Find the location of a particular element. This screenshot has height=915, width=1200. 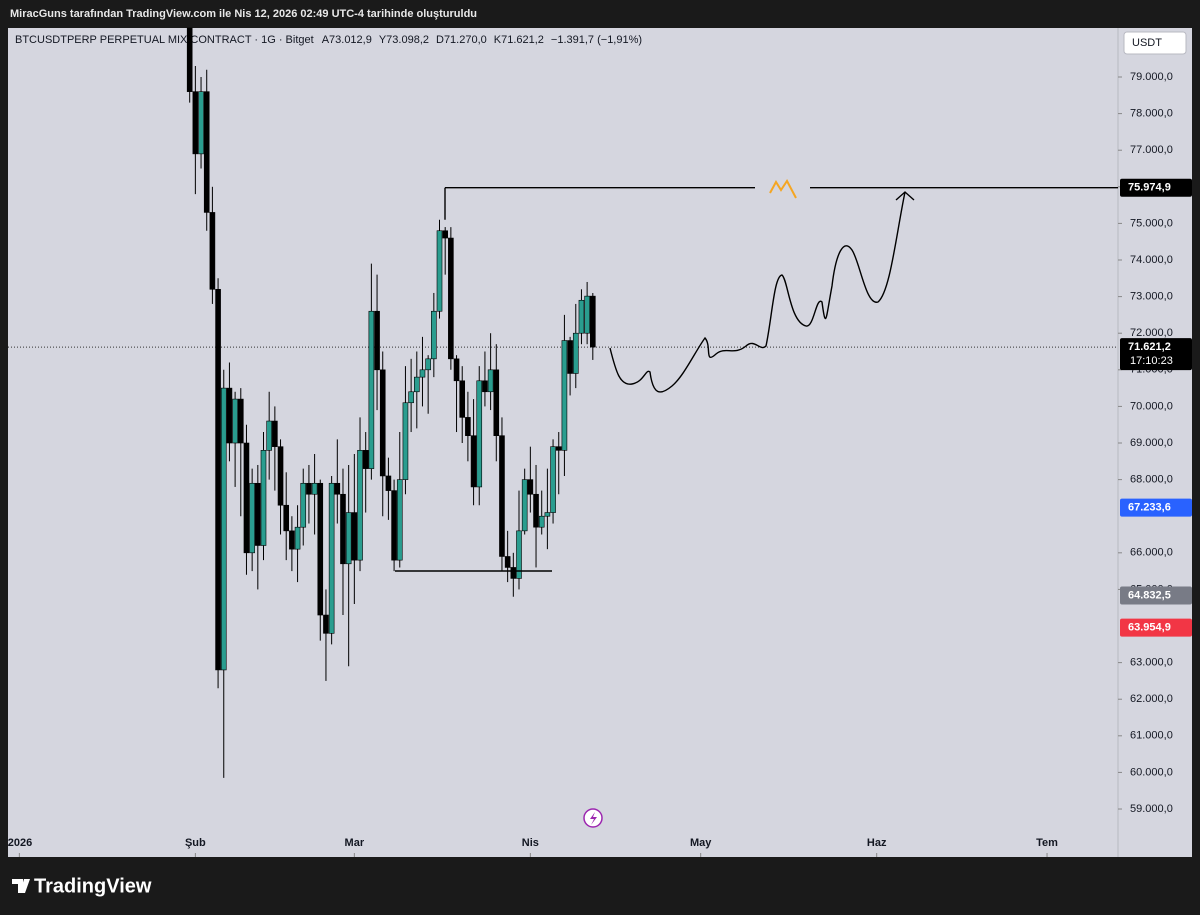

y-tick-label: 63.000,0 is located at coordinates (1151, 663).